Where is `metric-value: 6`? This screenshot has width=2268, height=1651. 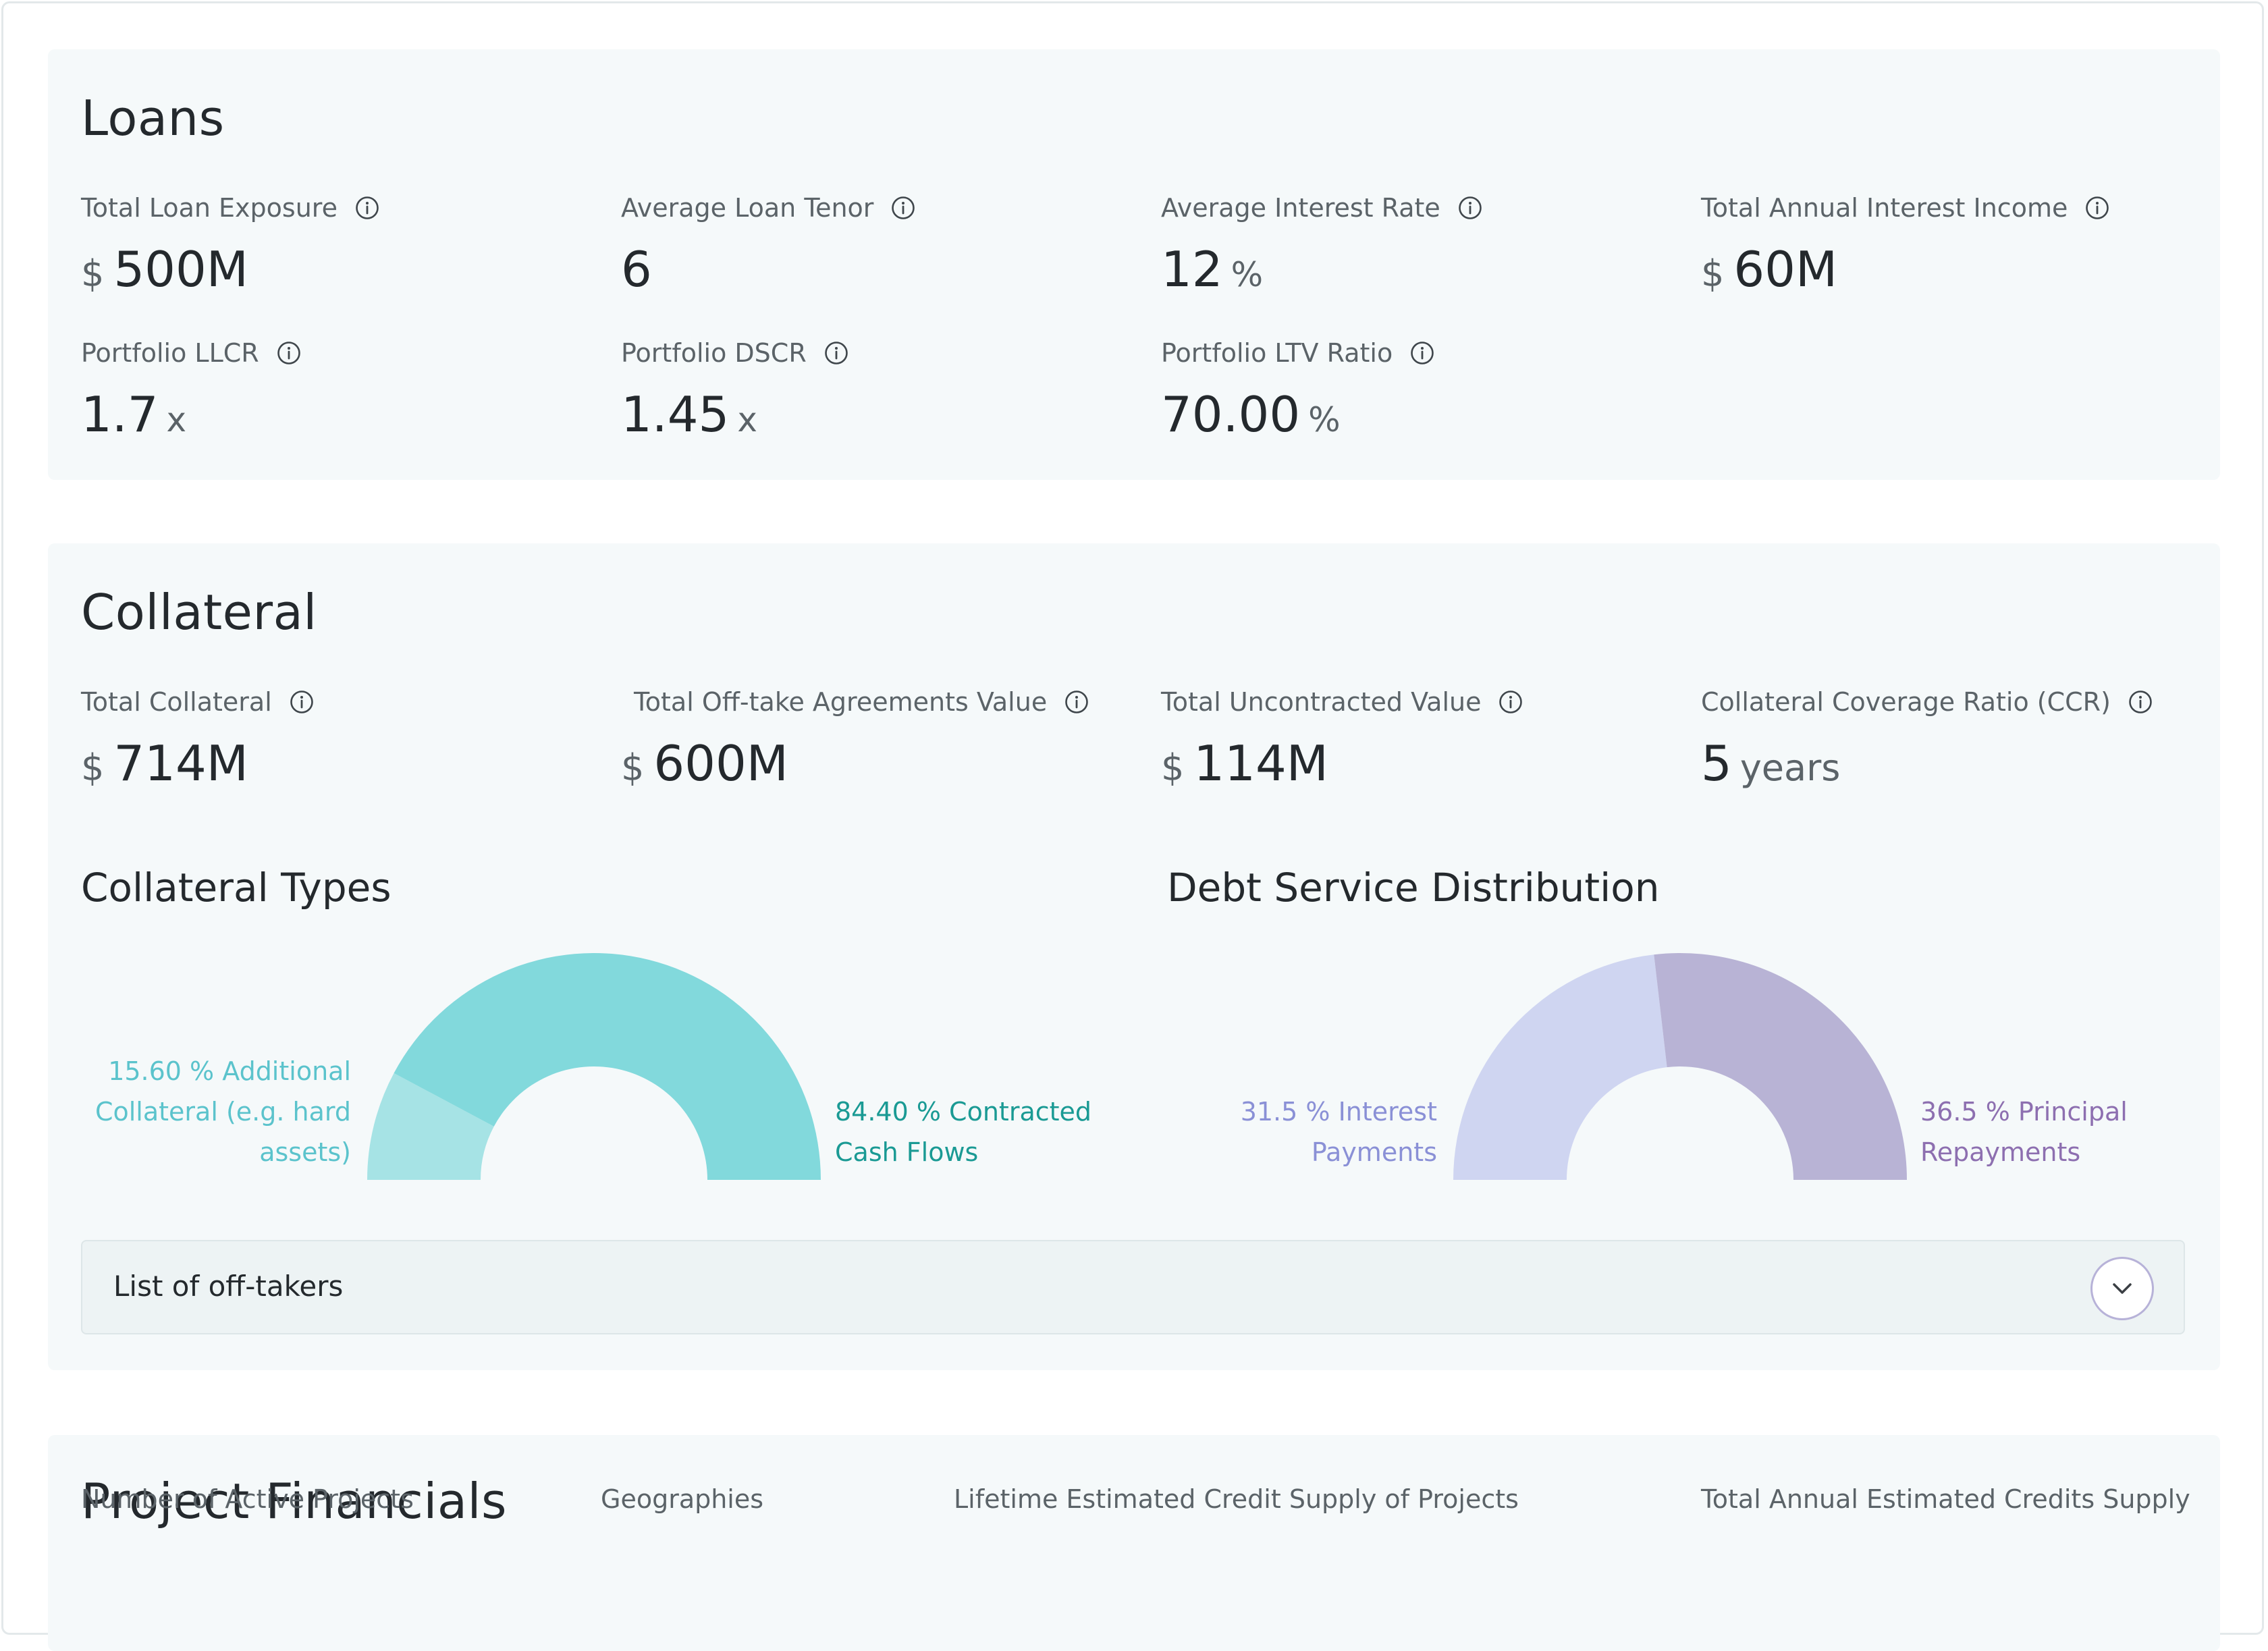
metric-value: 6 is located at coordinates (636, 270).